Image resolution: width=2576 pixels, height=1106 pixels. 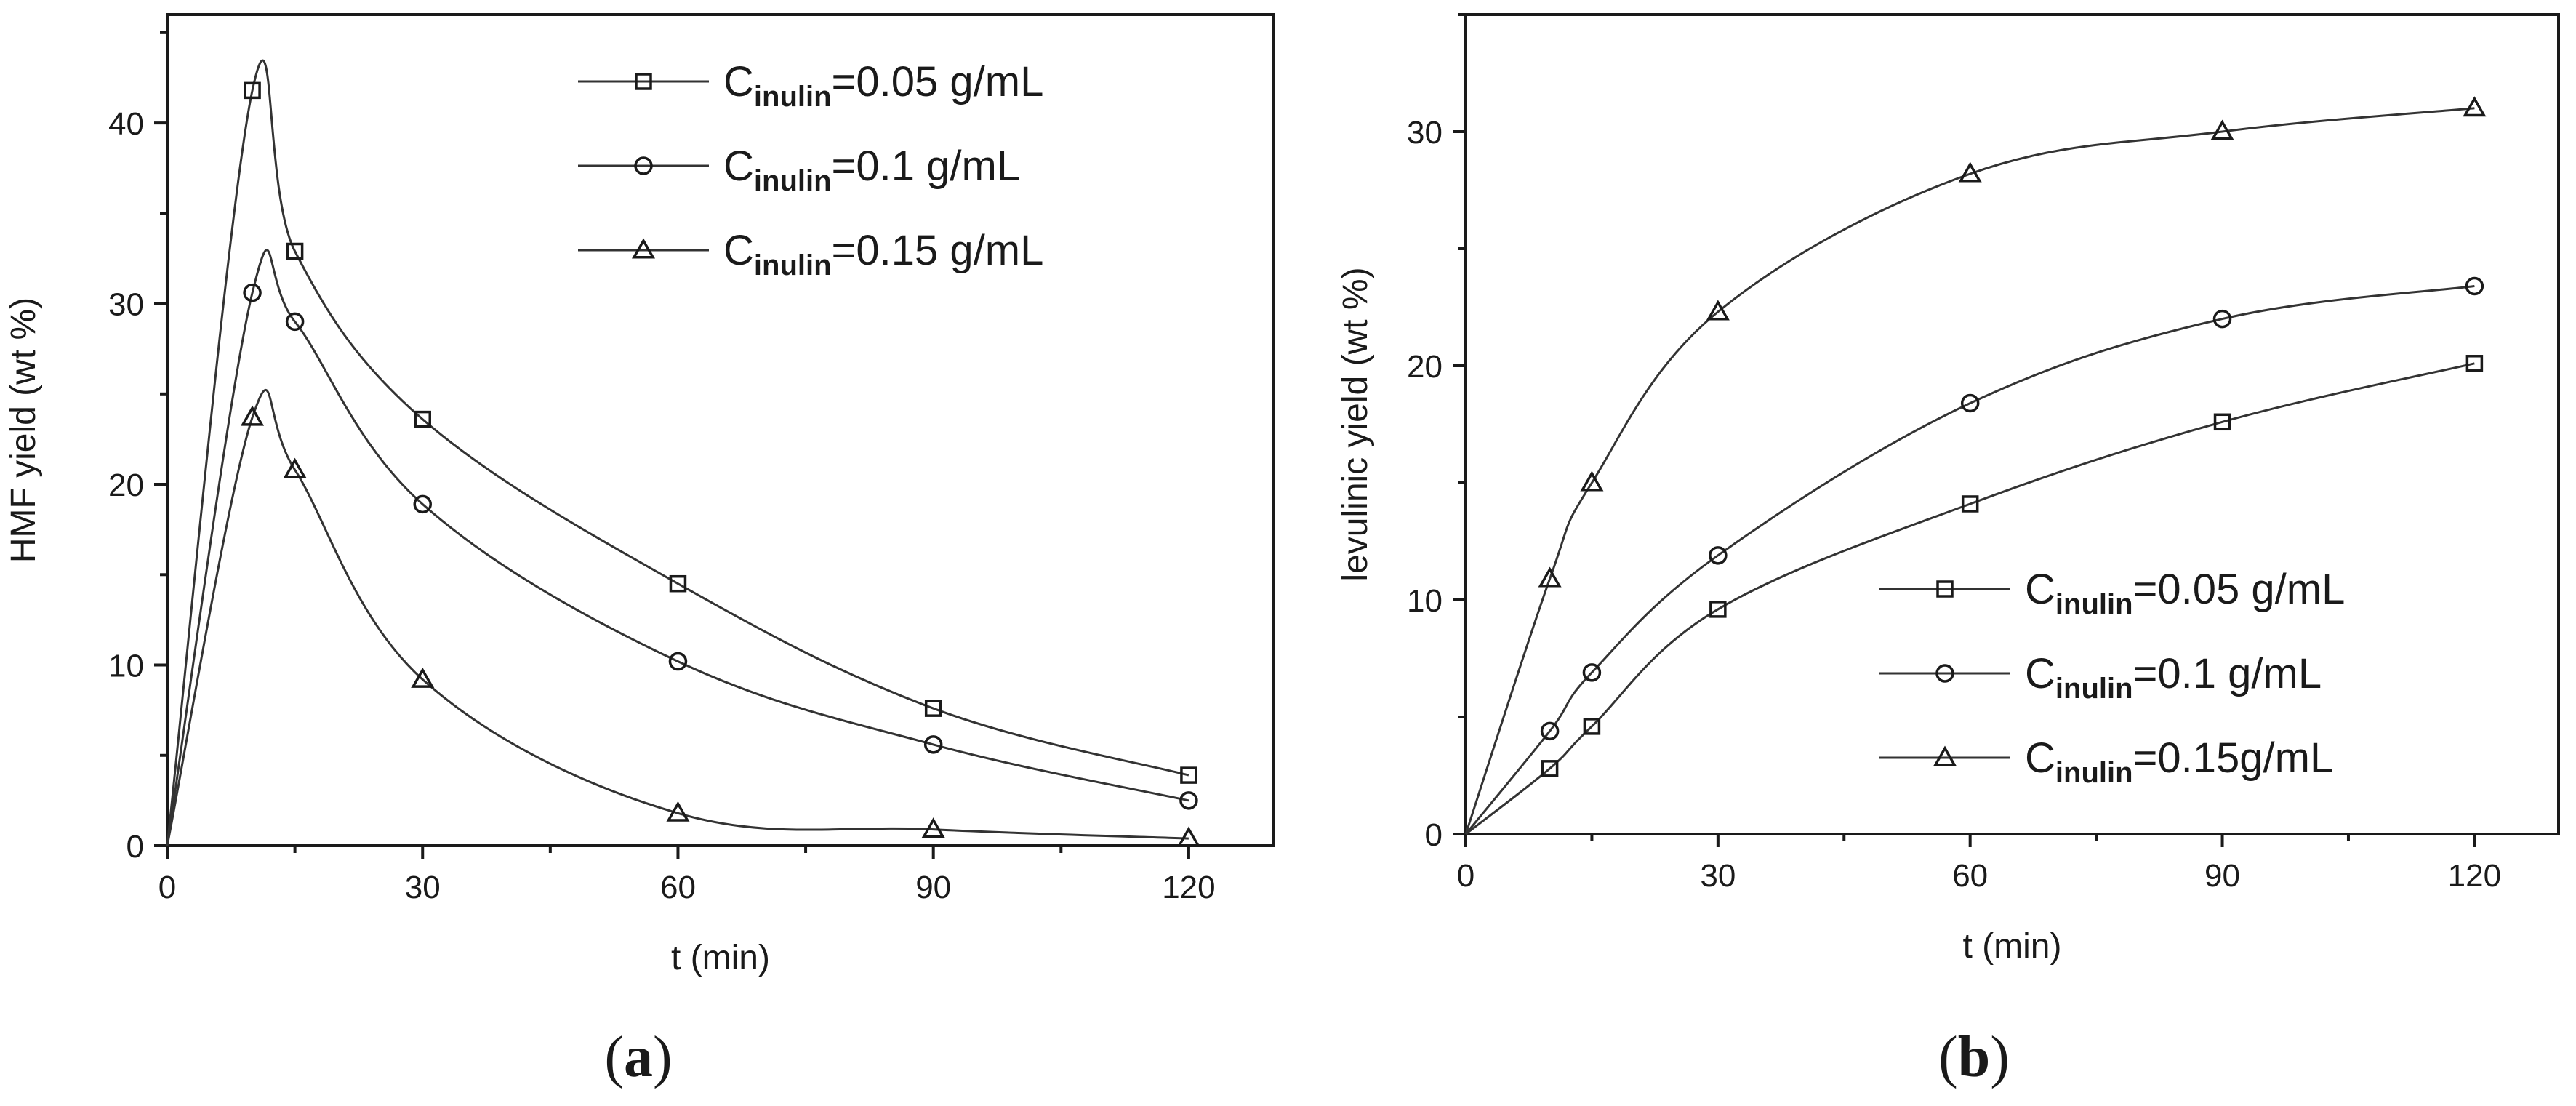 I want to click on y-tick-label: 40, so click(x=126, y=124).